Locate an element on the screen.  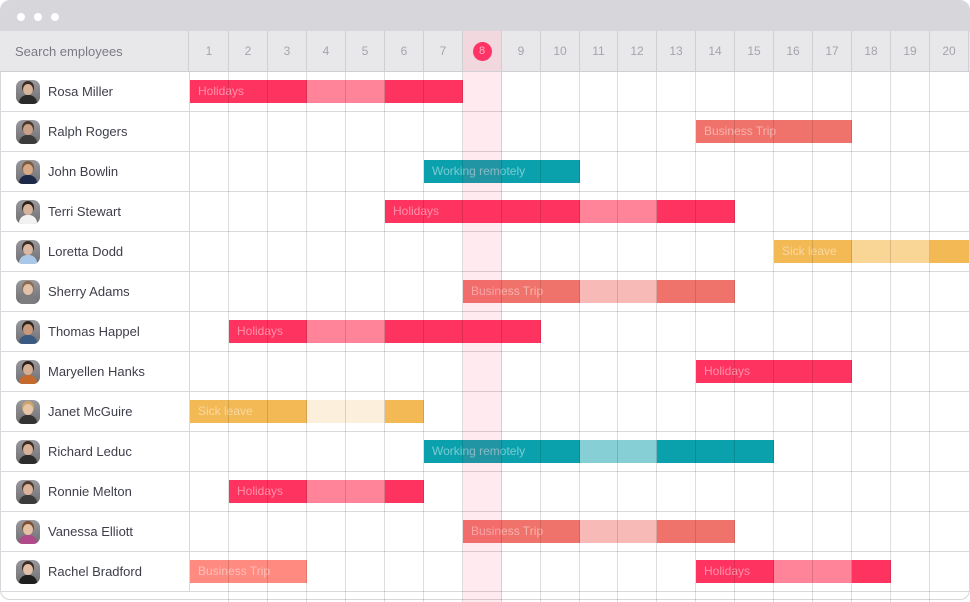
day-header-16: 16 is located at coordinates (793, 51).